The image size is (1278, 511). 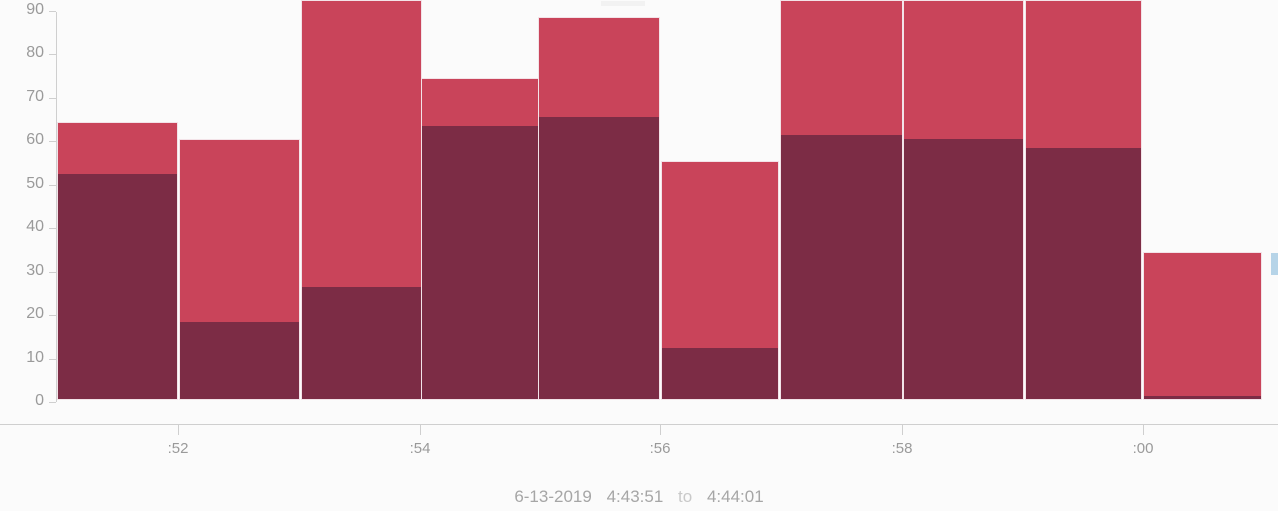 I want to click on y-tick-label: 40, so click(x=35, y=227).